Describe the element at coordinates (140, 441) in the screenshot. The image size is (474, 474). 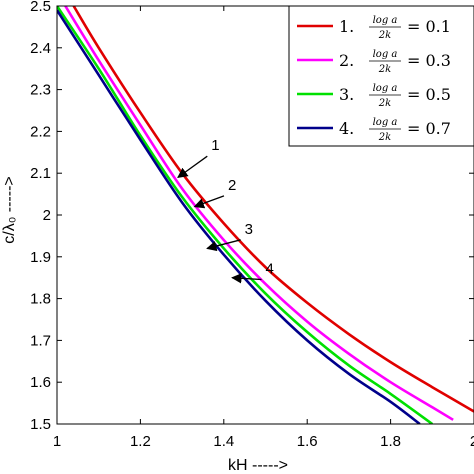
I see `x-tick-label: 1.2` at that location.